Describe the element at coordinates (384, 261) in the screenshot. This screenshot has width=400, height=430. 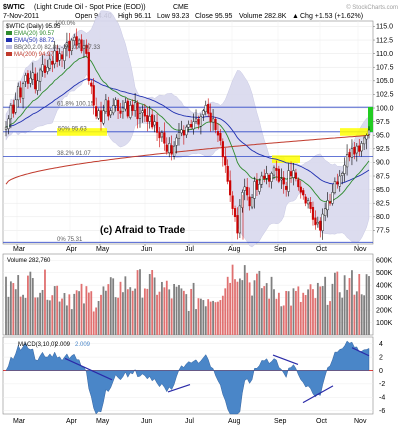
I see `volume-tick-label: 600K` at that location.